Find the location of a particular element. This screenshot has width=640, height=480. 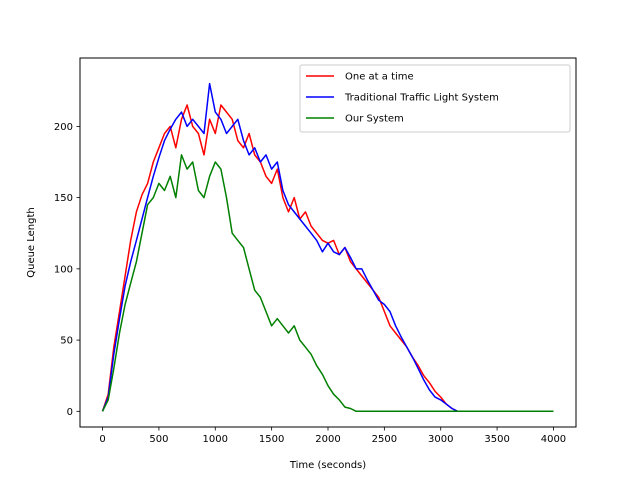

x-axis-ticks: 0 500 1000 1500 2000 2500 3000 3500 4000 is located at coordinates (332, 436).